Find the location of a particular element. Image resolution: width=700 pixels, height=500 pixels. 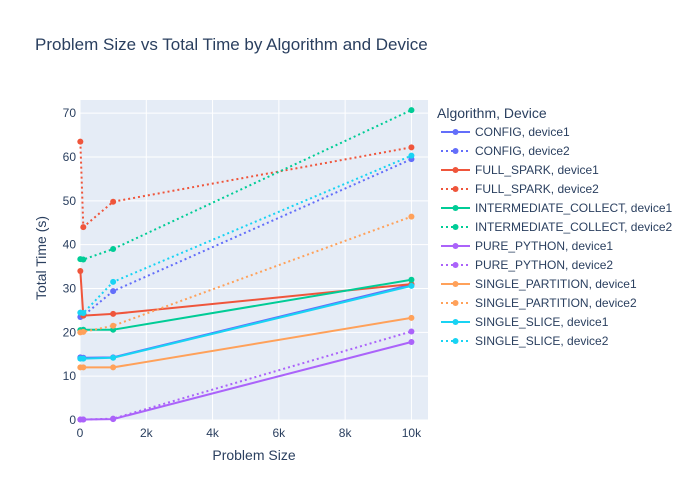

legend-item: SINGLE_PARTITION, device2 is located at coordinates (539, 303).